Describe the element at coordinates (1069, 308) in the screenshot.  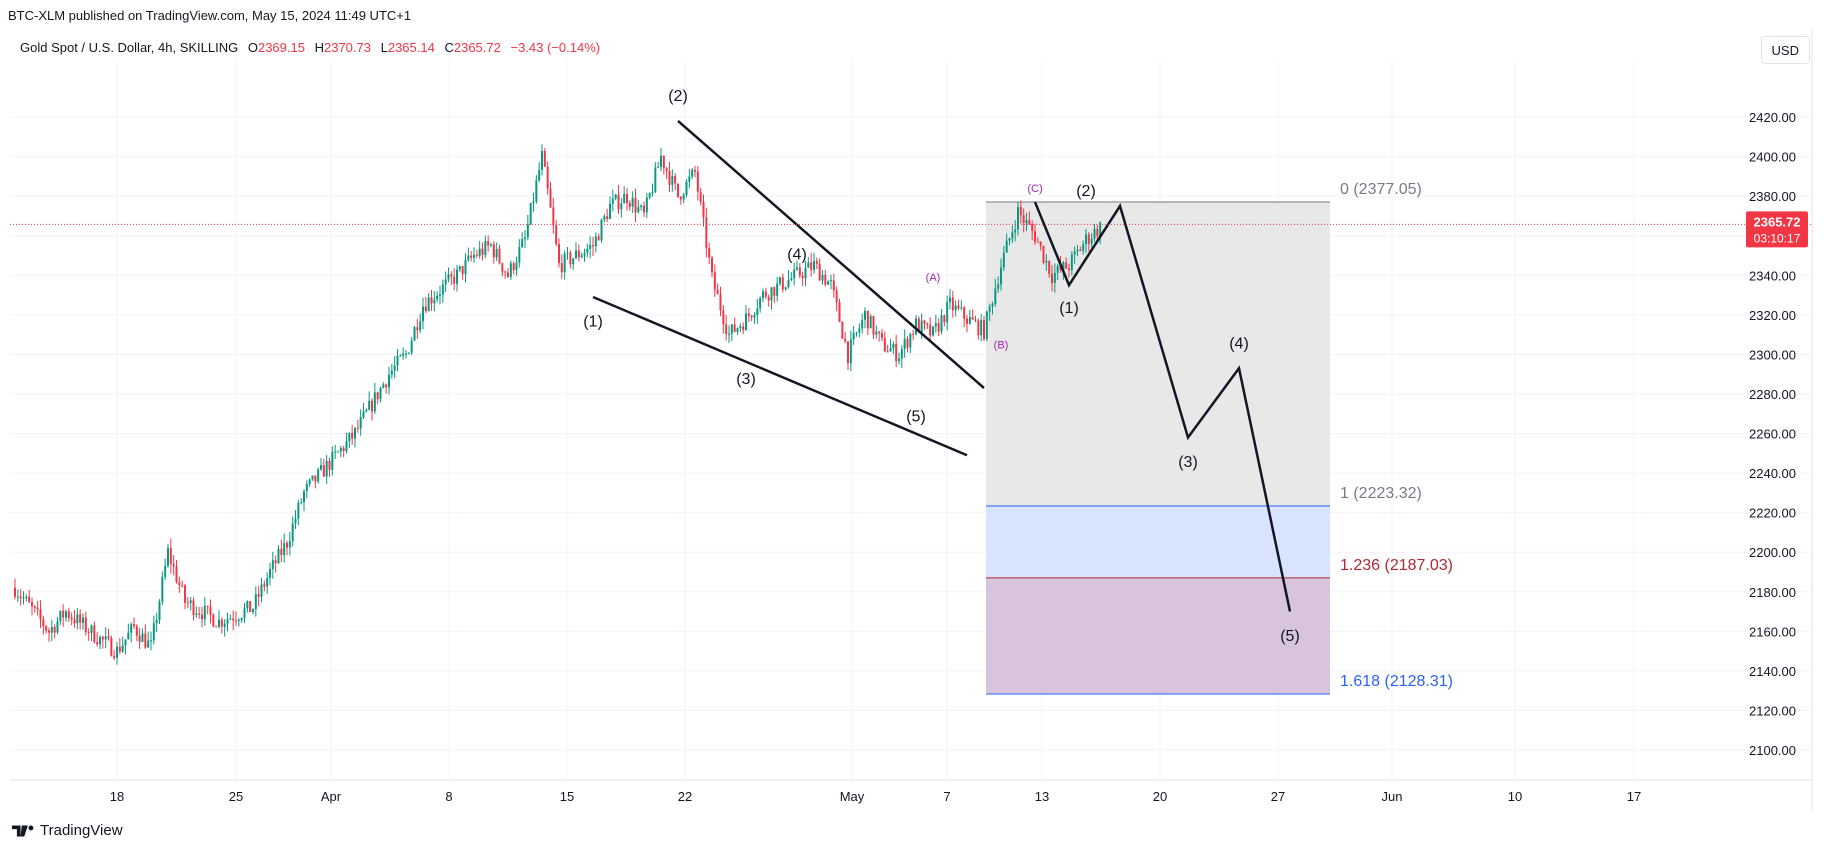
I see `wave-label: (1)` at that location.